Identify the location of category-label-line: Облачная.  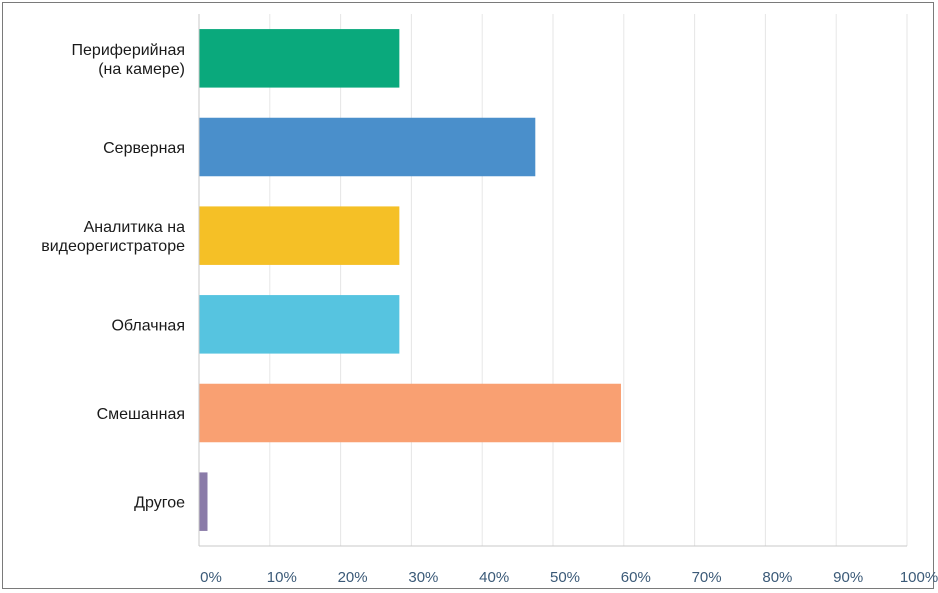
(148, 325).